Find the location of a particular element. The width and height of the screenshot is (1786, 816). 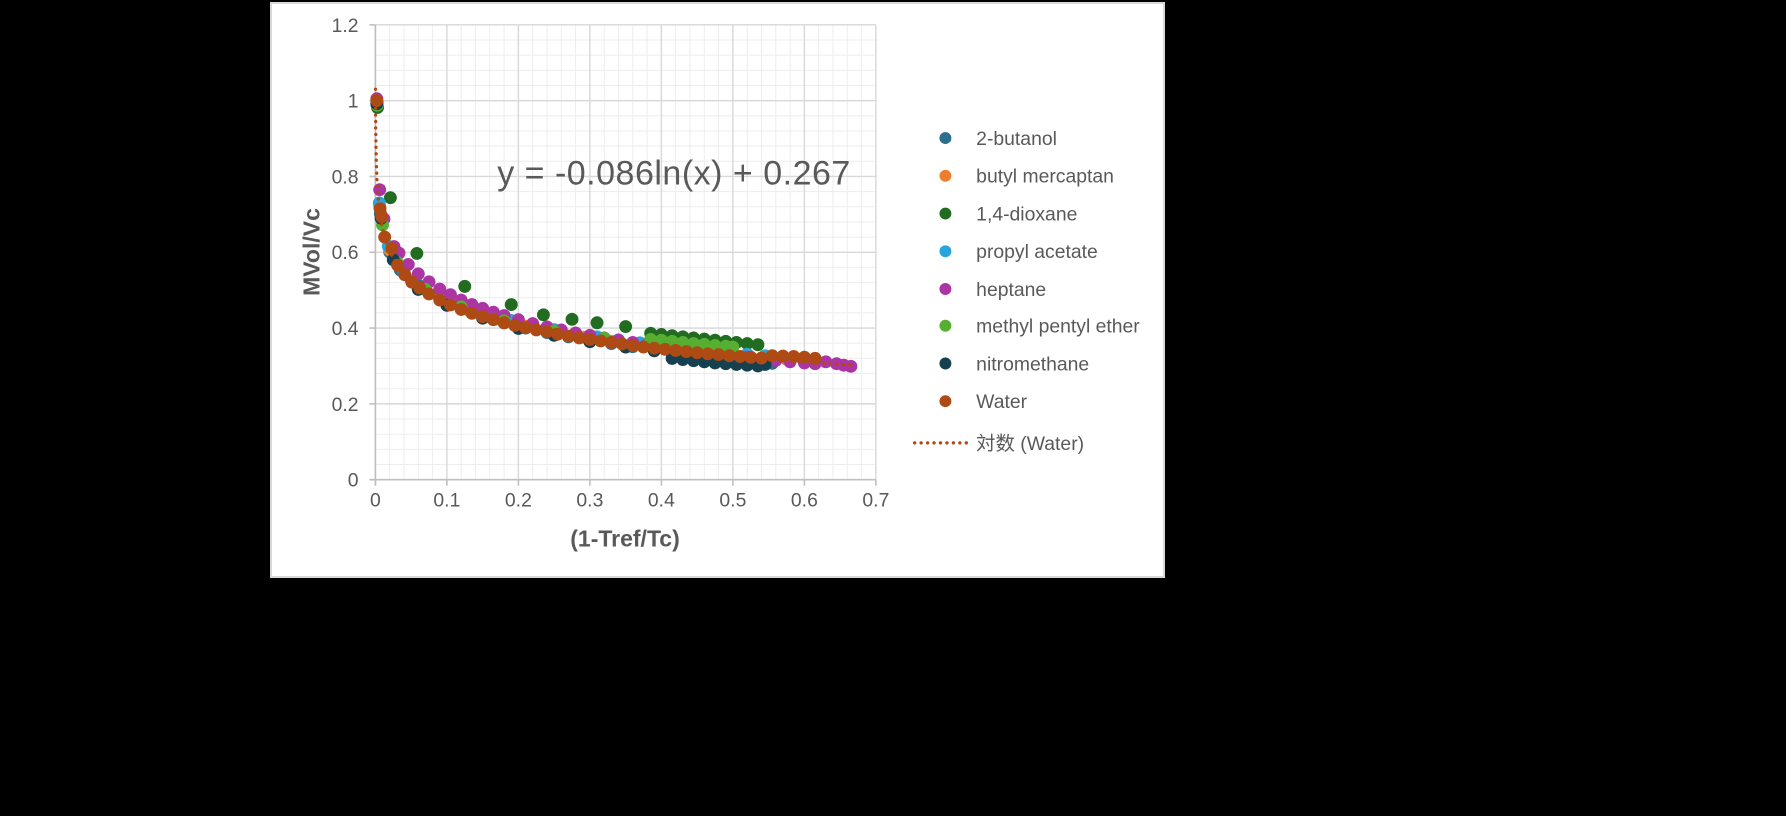

legend-label: nitromethane is located at coordinates (1032, 364).